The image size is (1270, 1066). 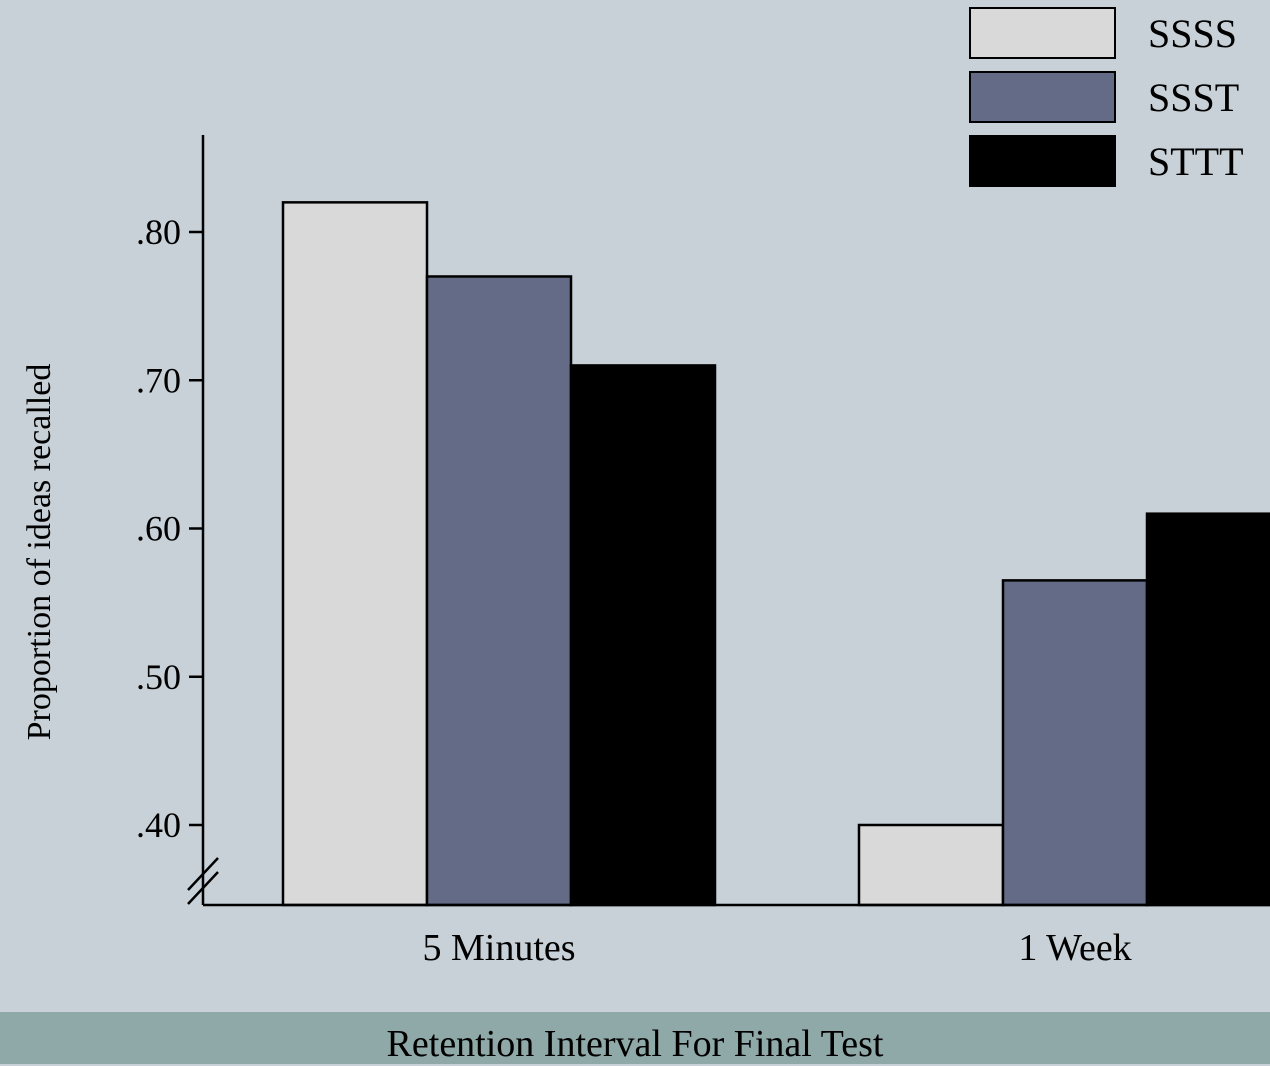 I want to click on legend-swatch-ssss, so click(x=1042, y=33).